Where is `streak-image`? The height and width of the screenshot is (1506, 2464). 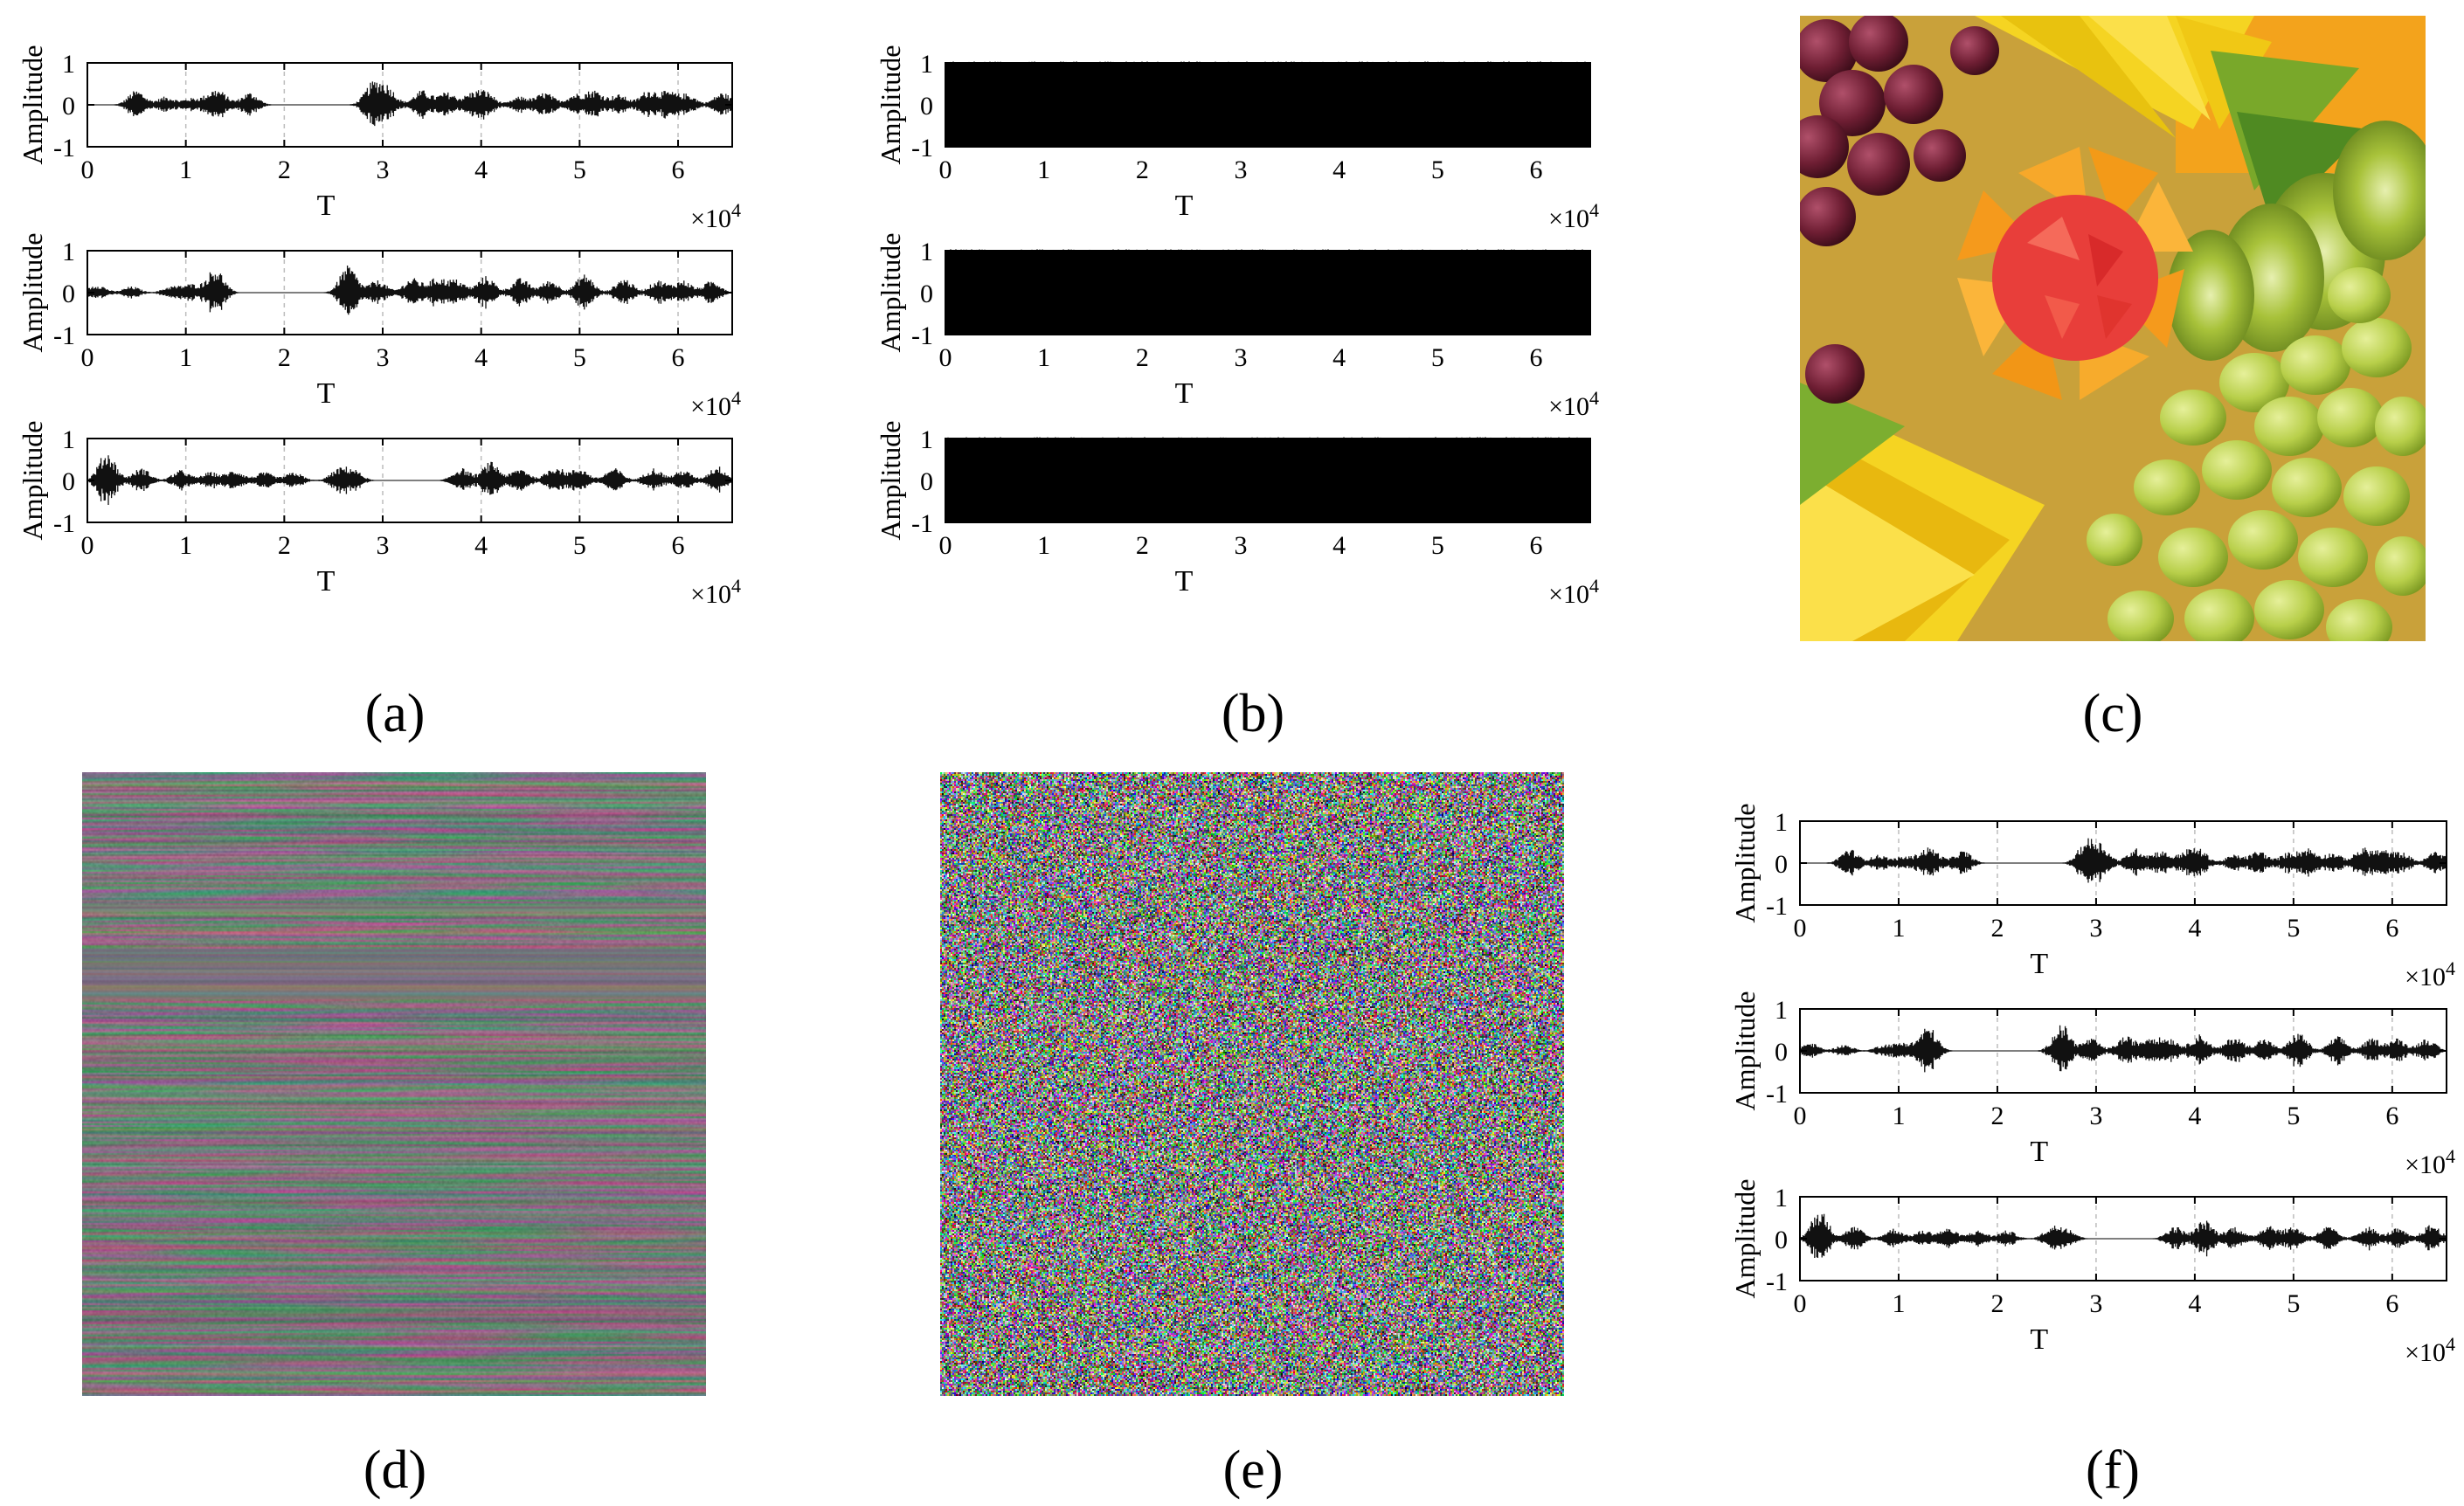
streak-image is located at coordinates (394, 1084).